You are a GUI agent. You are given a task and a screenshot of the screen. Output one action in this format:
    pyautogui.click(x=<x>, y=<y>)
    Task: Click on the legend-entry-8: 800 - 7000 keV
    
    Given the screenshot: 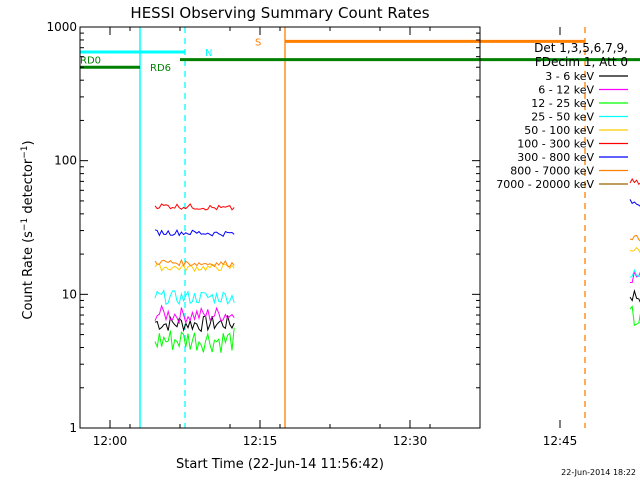 What is the action you would take?
    pyautogui.click(x=552, y=171)
    